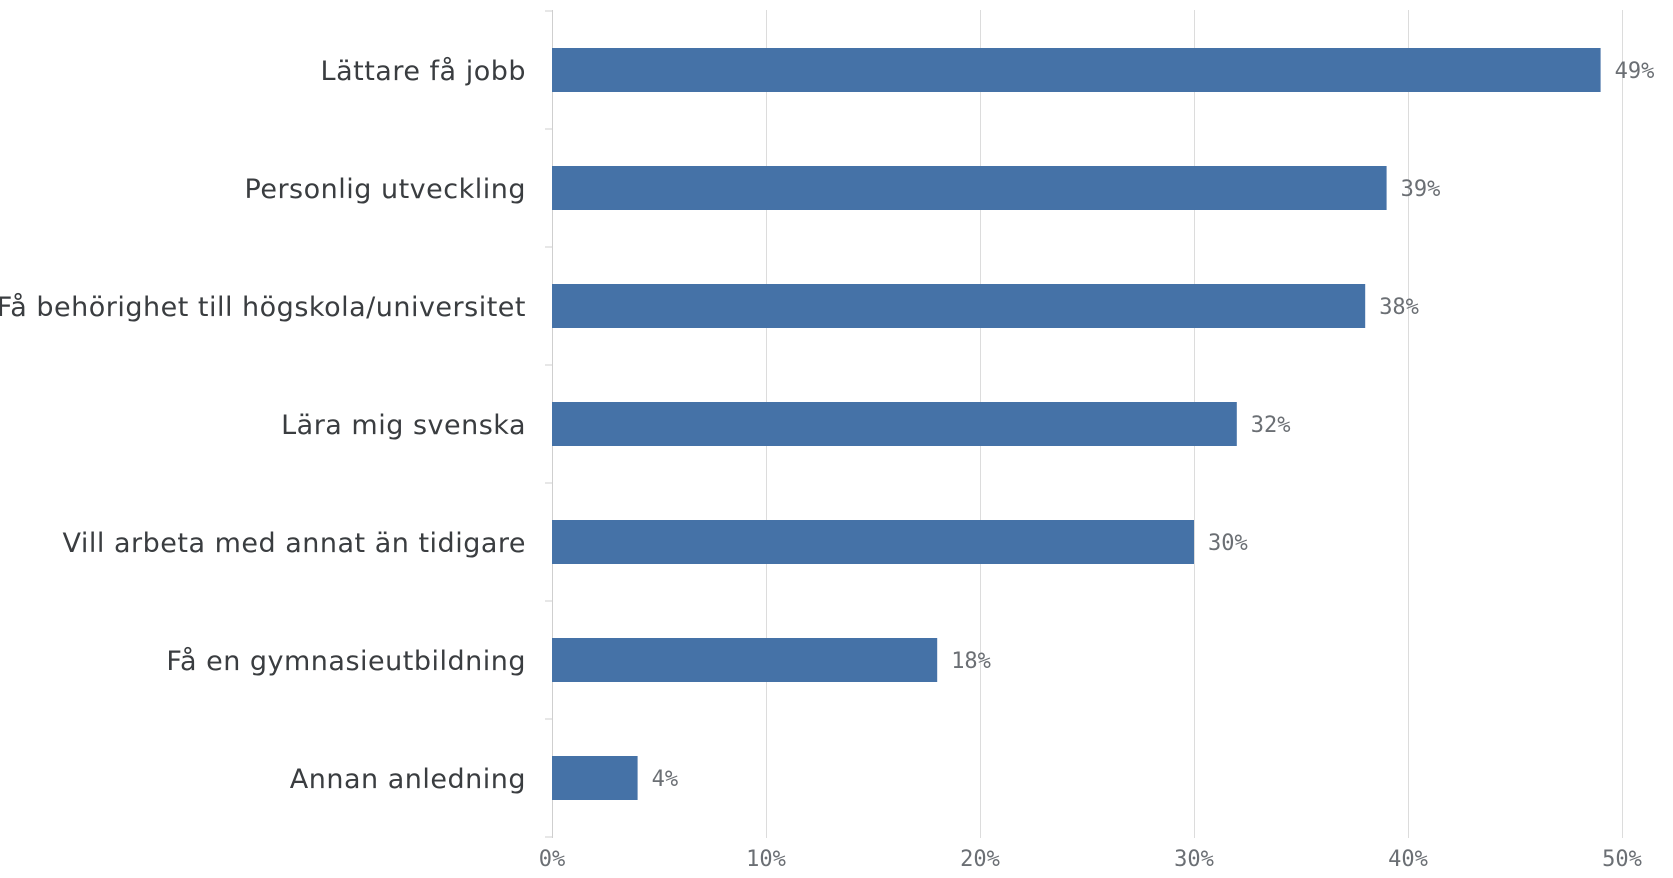 The width and height of the screenshot is (1673, 878). What do you see at coordinates (980, 859) in the screenshot?
I see `x-tick-label: 20%` at bounding box center [980, 859].